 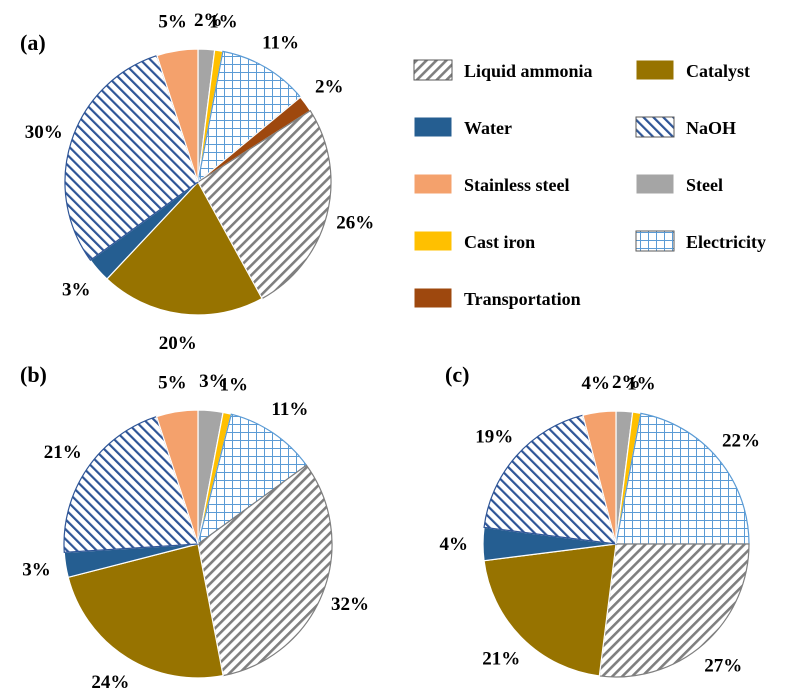 I want to click on slice-label-liquid-ammonia: 26%, so click(x=355, y=222).